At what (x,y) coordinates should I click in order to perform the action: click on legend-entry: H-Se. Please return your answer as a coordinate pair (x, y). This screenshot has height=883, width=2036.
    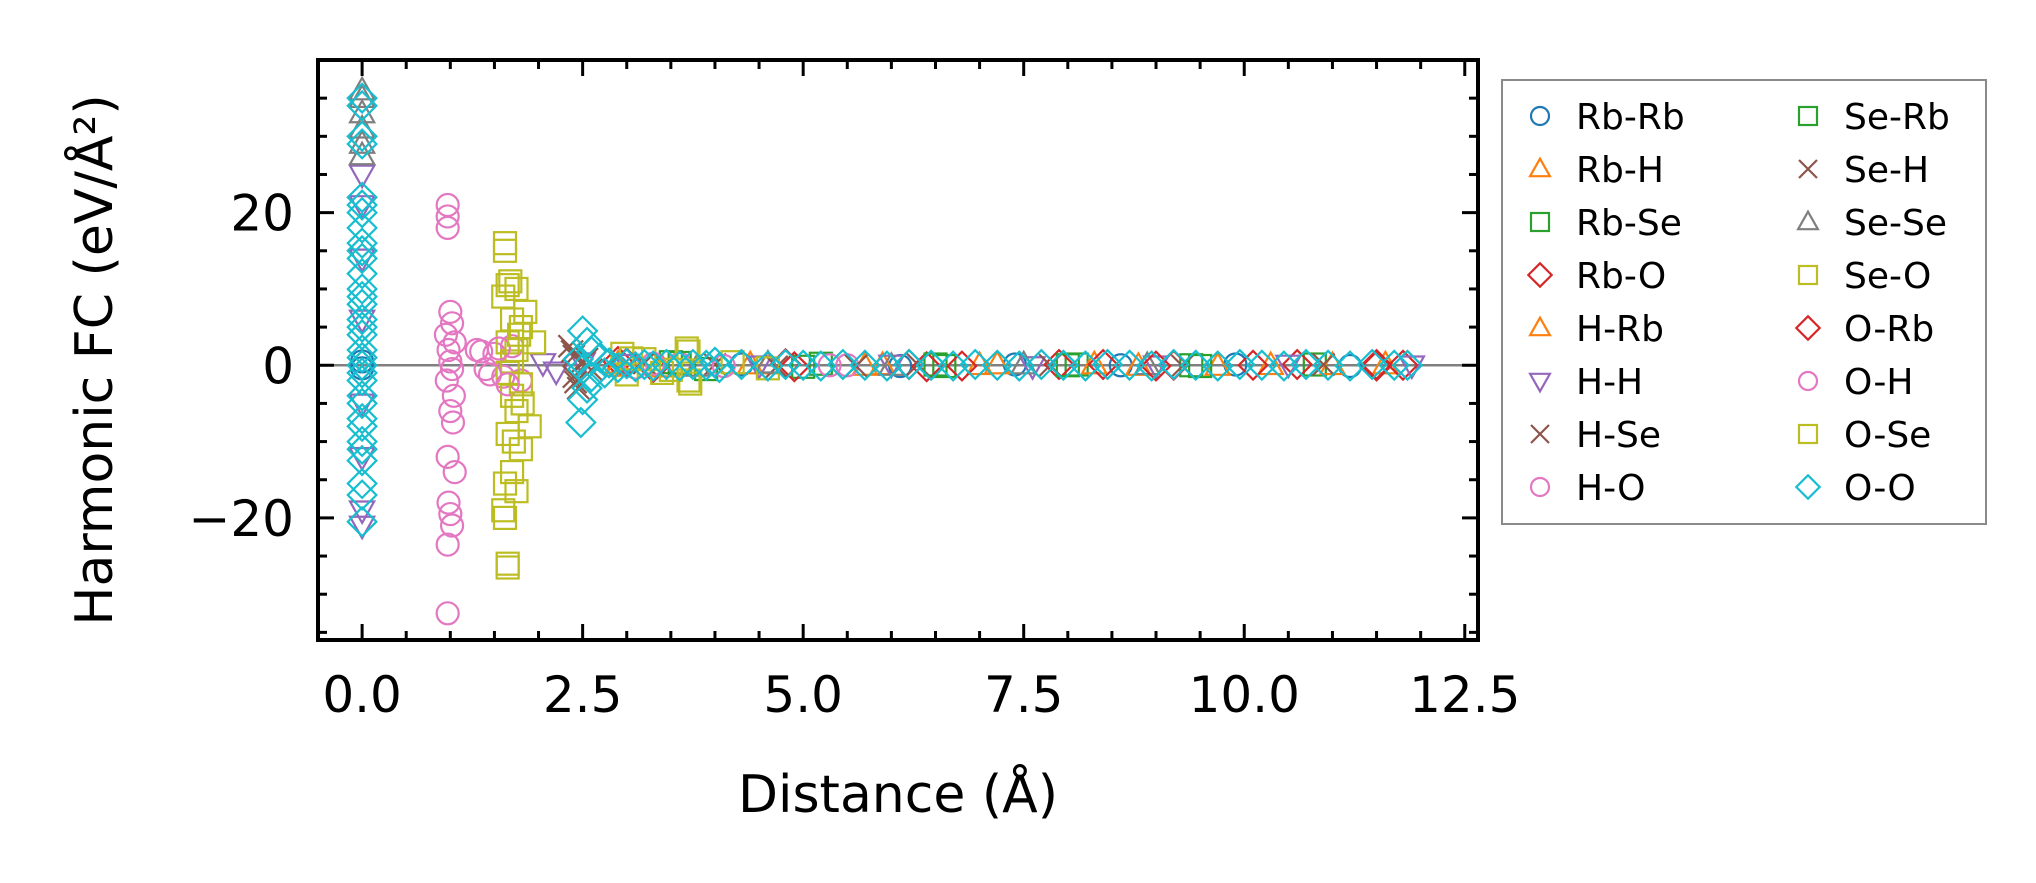
    Looking at the image, I should click on (1595, 435).